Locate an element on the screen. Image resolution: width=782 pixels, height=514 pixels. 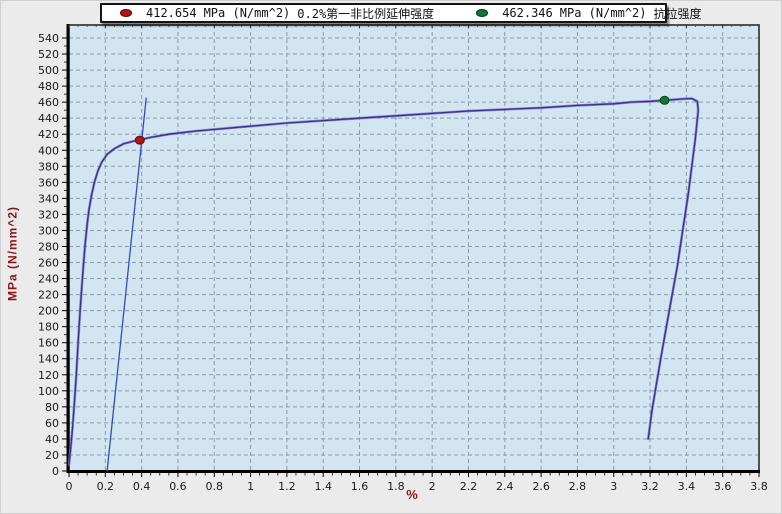
svg-text: 340 is located at coordinates (48, 198).